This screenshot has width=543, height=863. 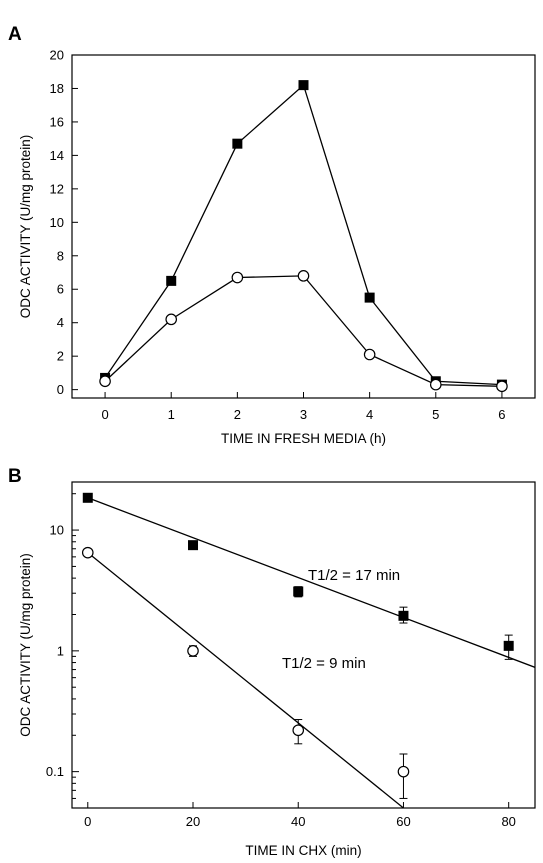 I want to click on panel-letter-a: A, so click(x=15, y=34).